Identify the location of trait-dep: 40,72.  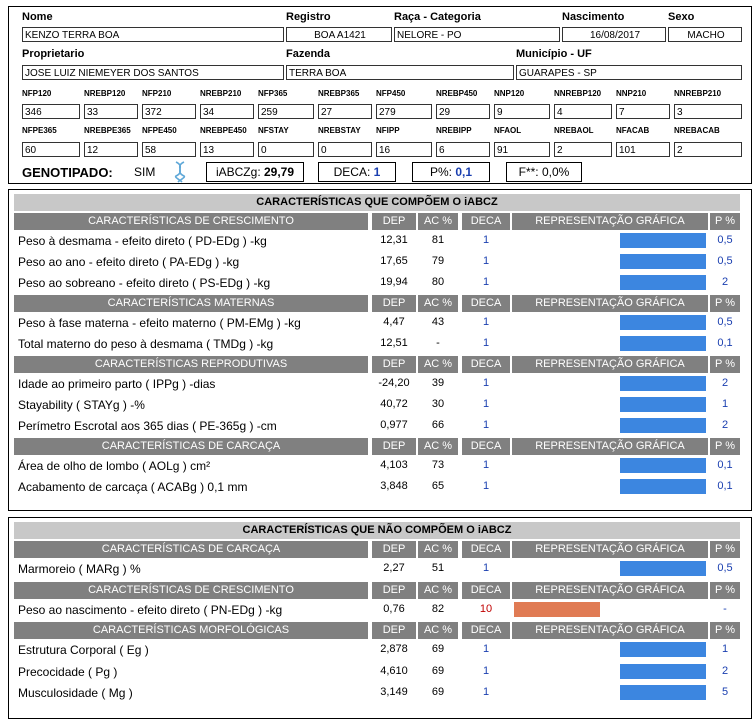
(394, 404).